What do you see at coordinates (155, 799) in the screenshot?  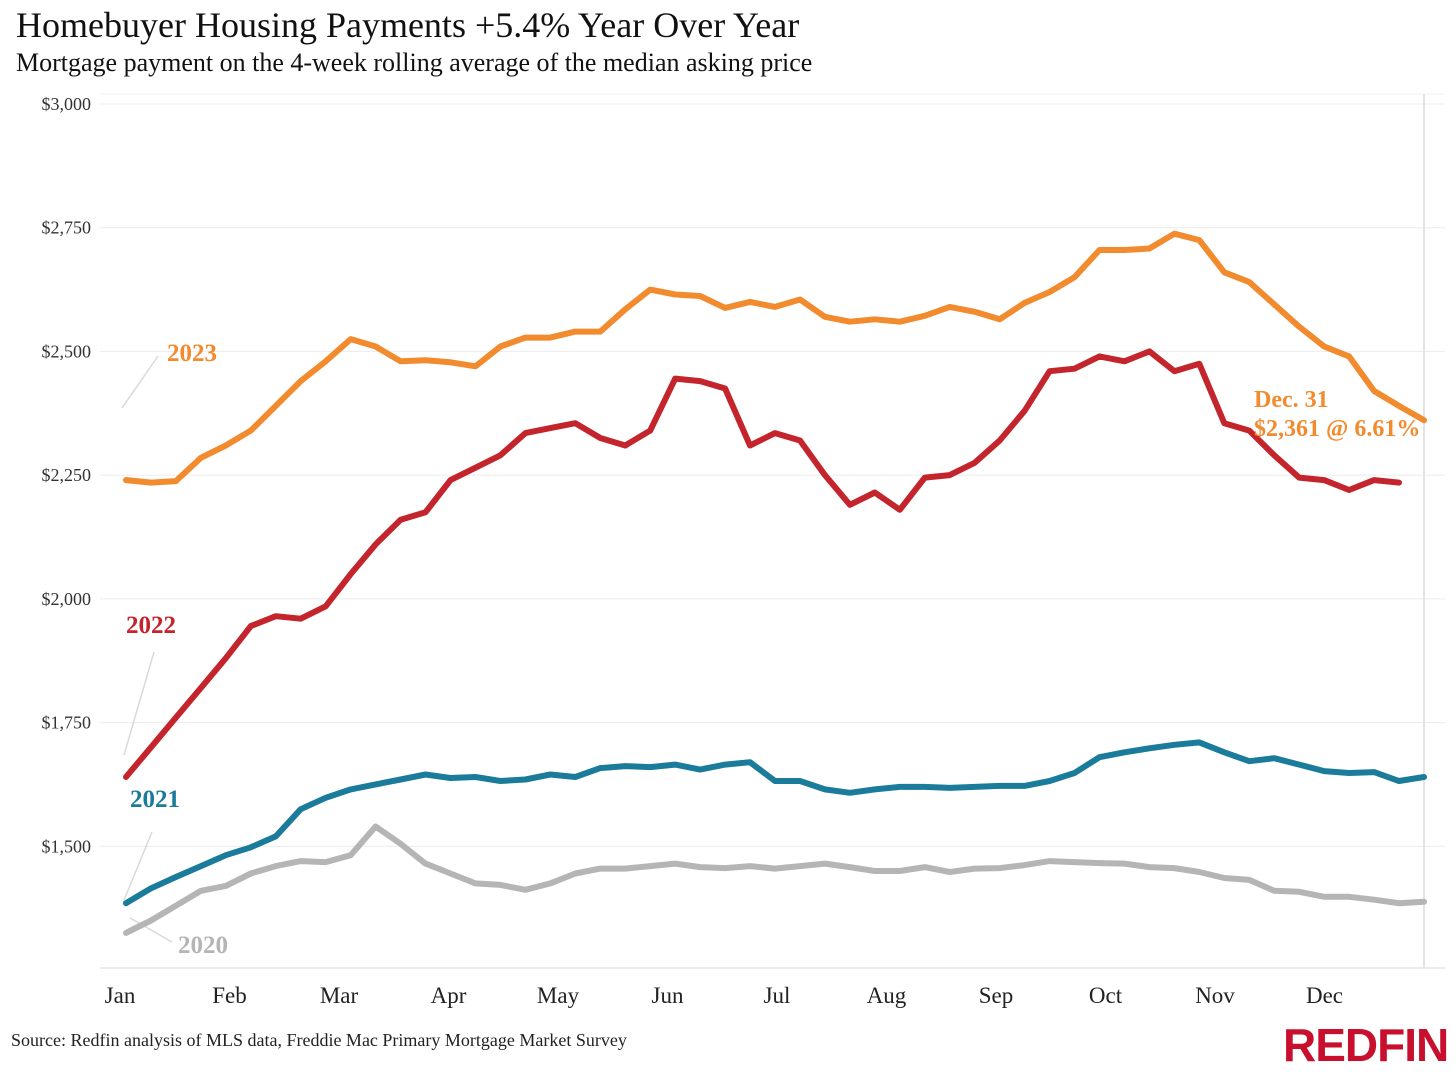 I see `label-2021: 2021` at bounding box center [155, 799].